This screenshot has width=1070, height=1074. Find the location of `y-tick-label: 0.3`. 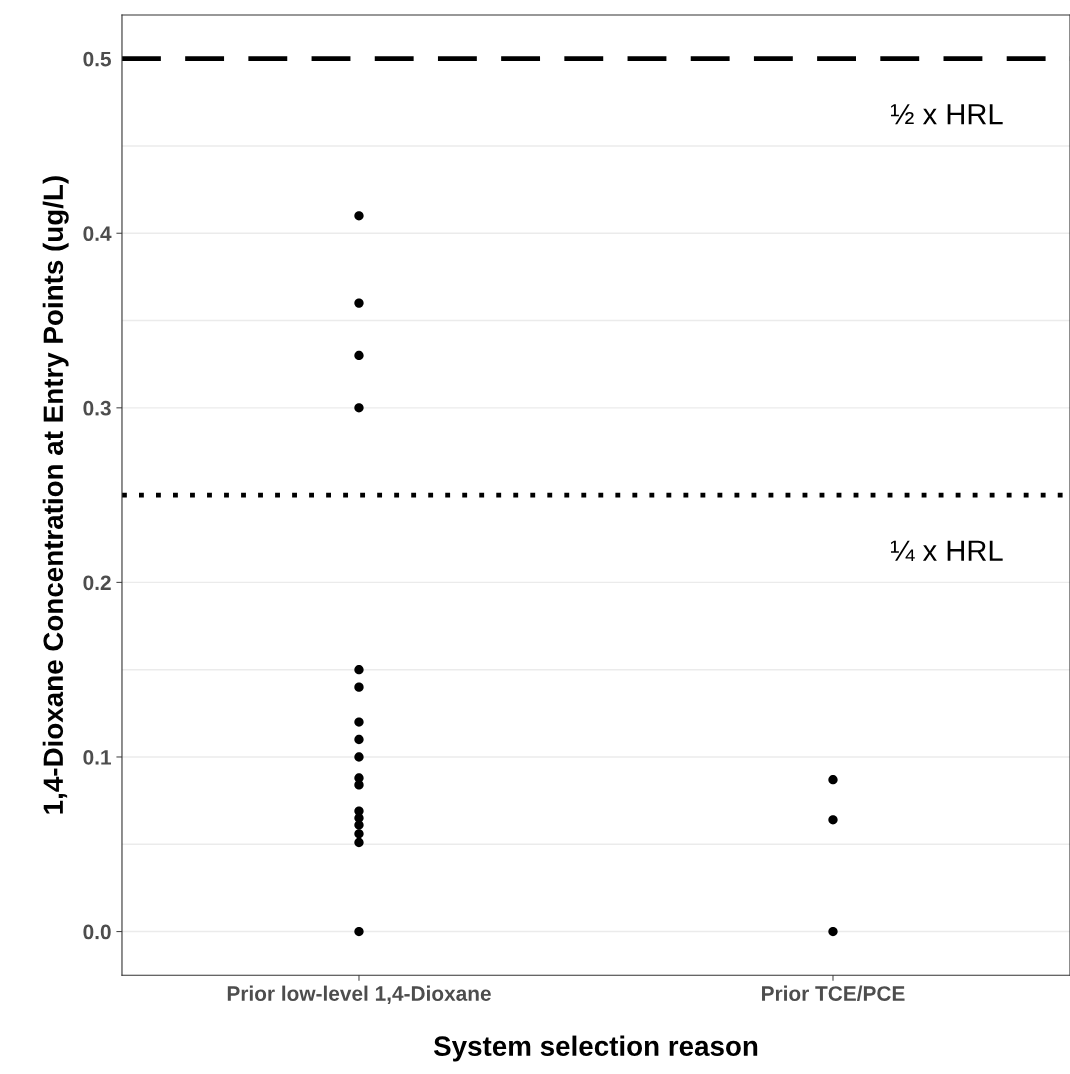

y-tick-label: 0.3 is located at coordinates (97, 408).